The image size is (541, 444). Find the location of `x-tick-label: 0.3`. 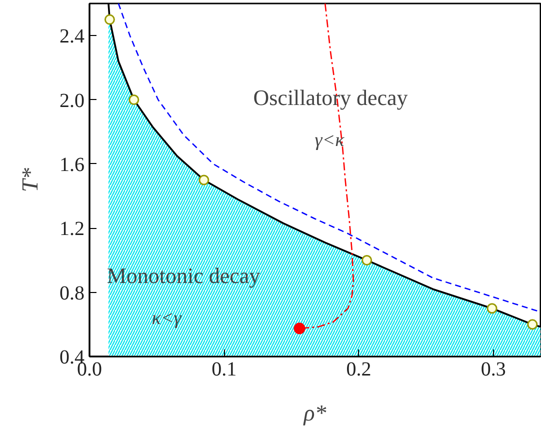

x-tick-label: 0.3 is located at coordinates (493, 369).